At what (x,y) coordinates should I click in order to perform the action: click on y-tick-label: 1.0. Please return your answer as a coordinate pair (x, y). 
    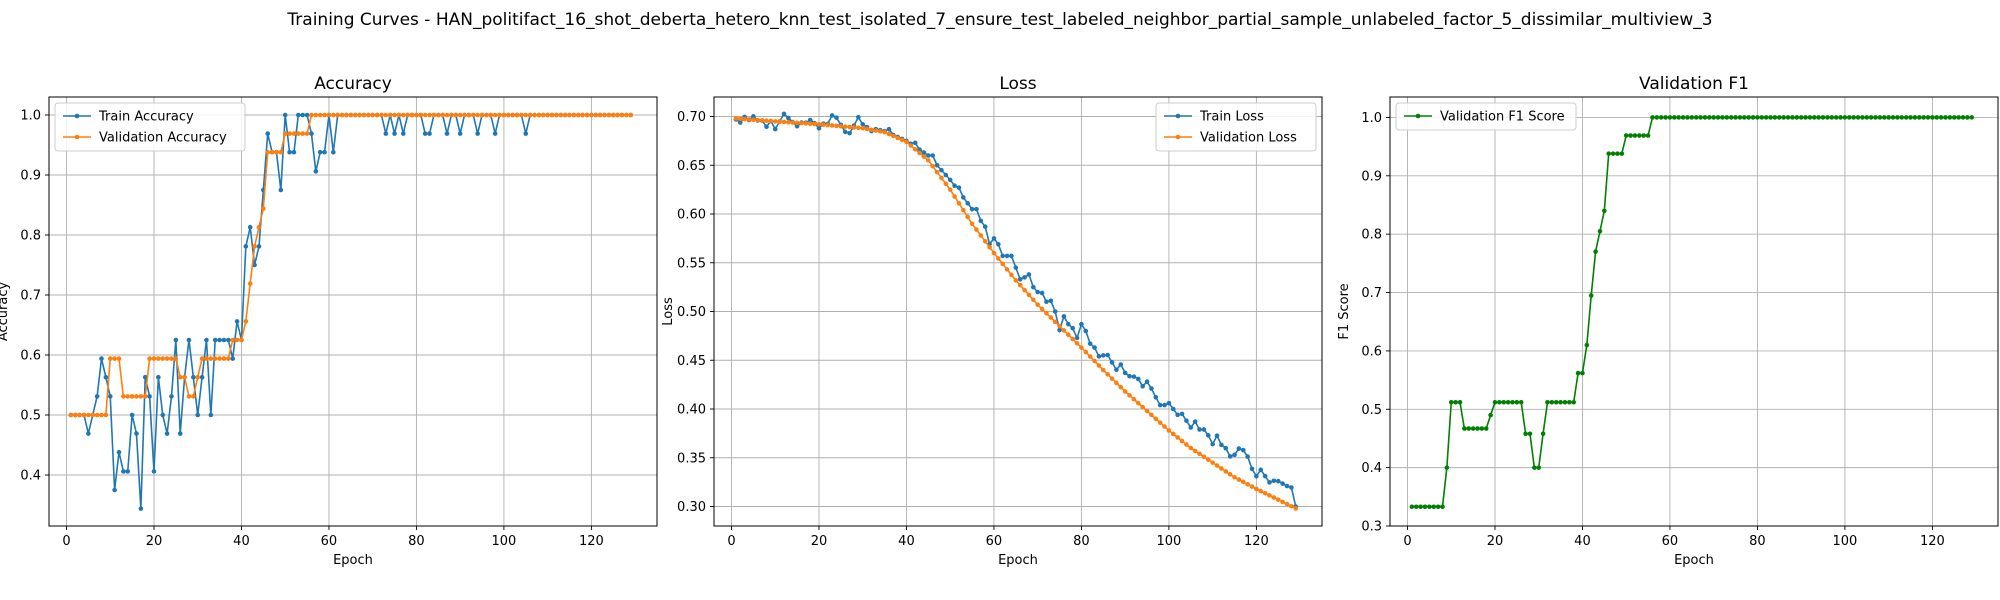
    Looking at the image, I should click on (30, 116).